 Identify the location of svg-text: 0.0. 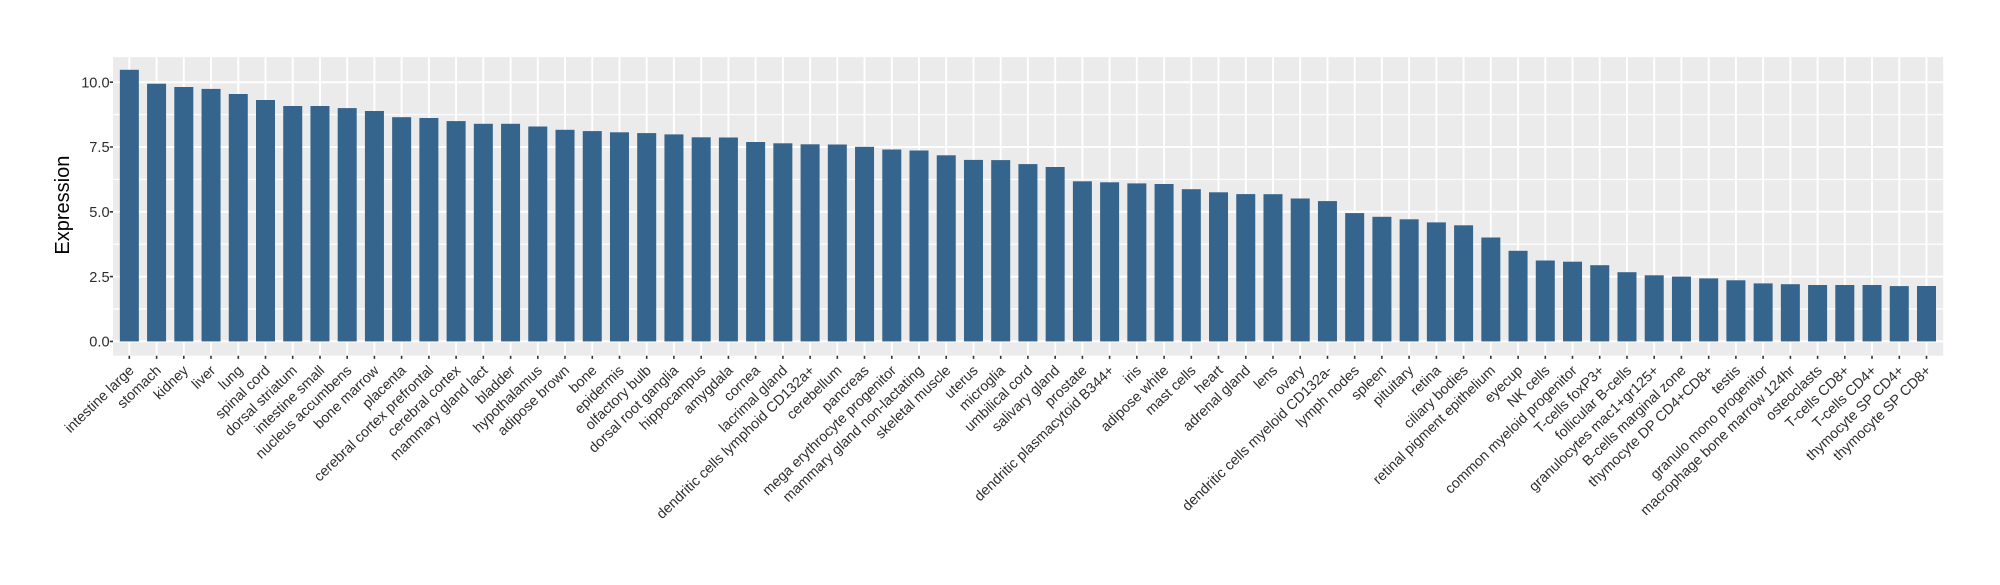
(99, 343).